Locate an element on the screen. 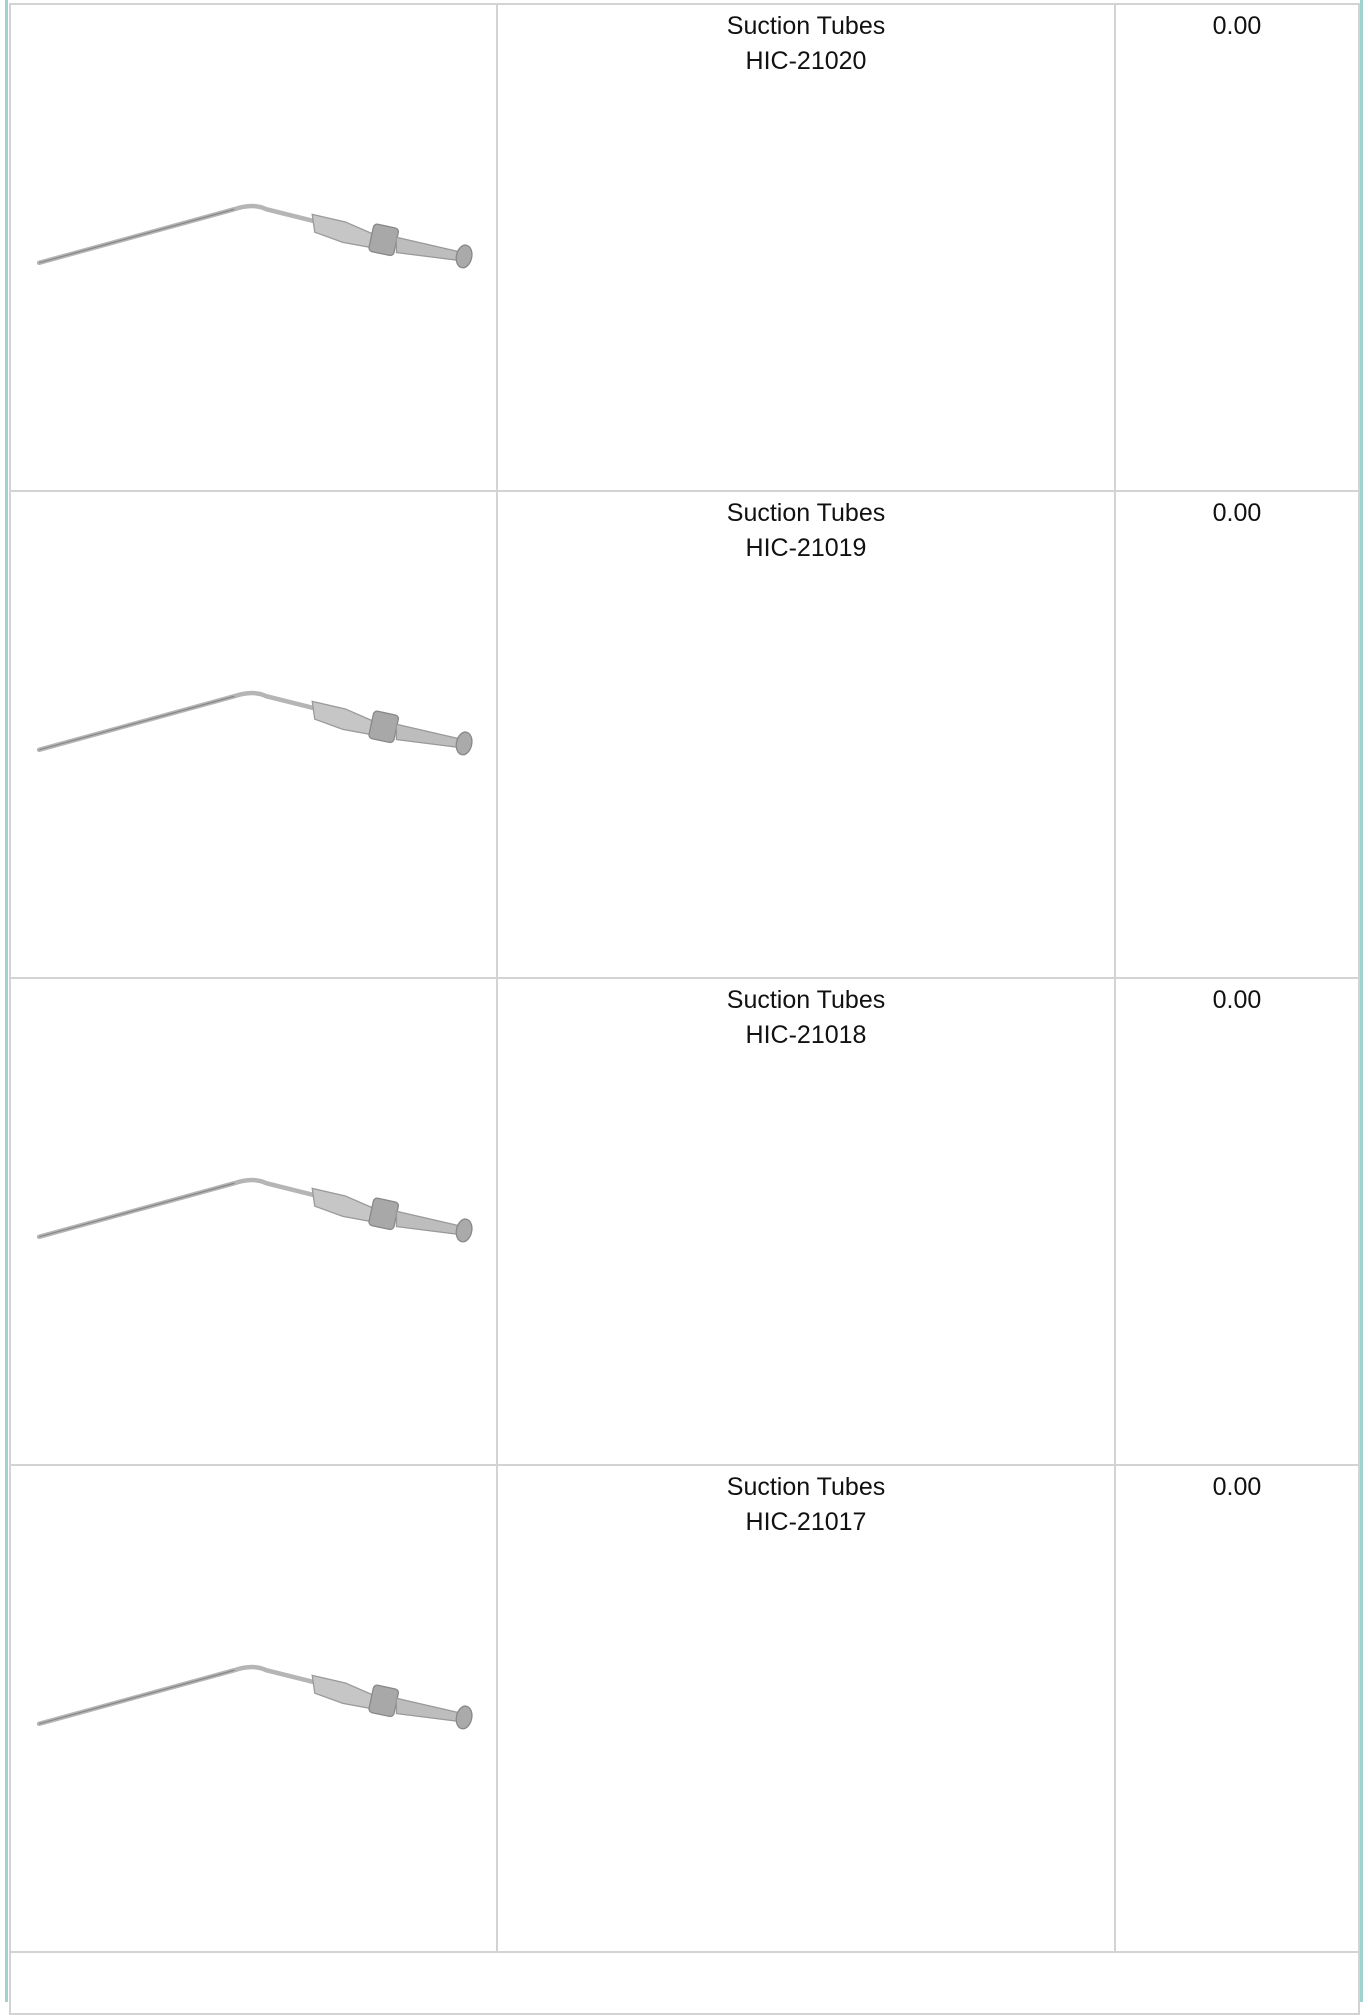 This screenshot has height=2015, width=1368. name-cell: Suction Tubes HIC-21020 is located at coordinates (806, 247).